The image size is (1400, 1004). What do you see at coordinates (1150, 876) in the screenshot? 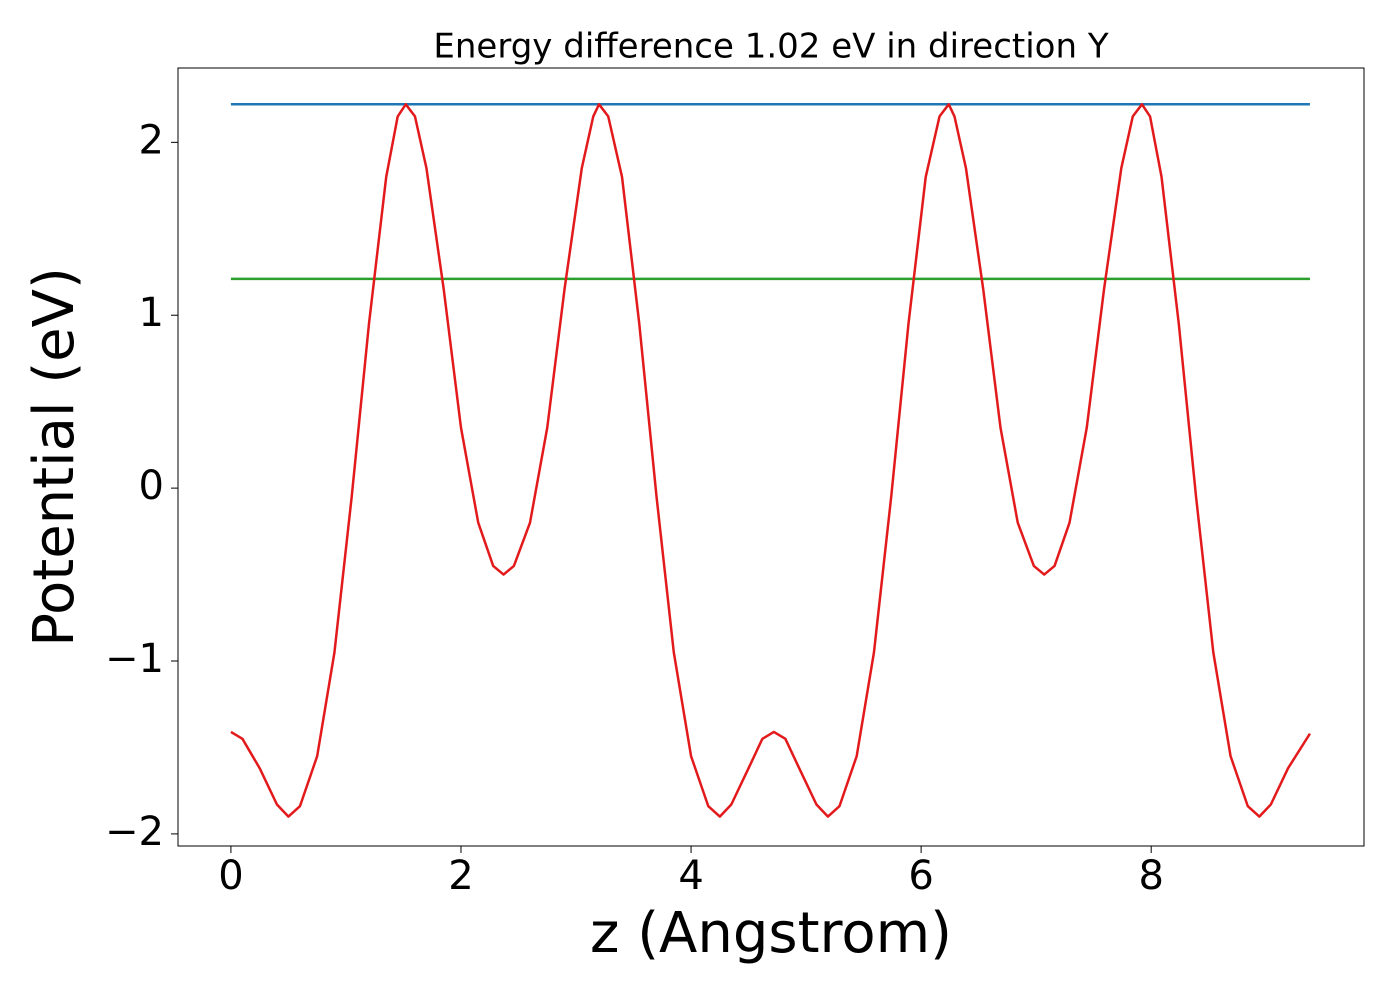
I see `x-tick-label: 8` at bounding box center [1150, 876].